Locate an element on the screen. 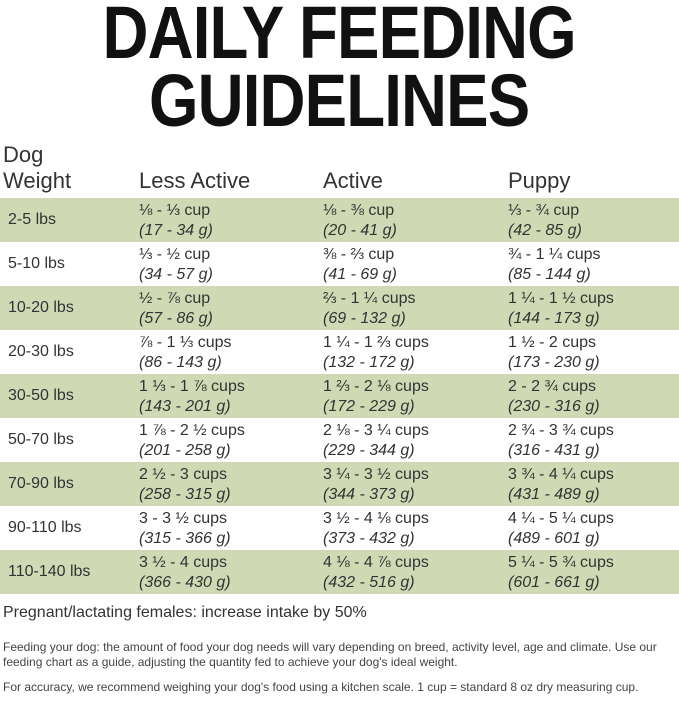 The width and height of the screenshot is (679, 707). title-text: GUIDELINES is located at coordinates (339, 100).